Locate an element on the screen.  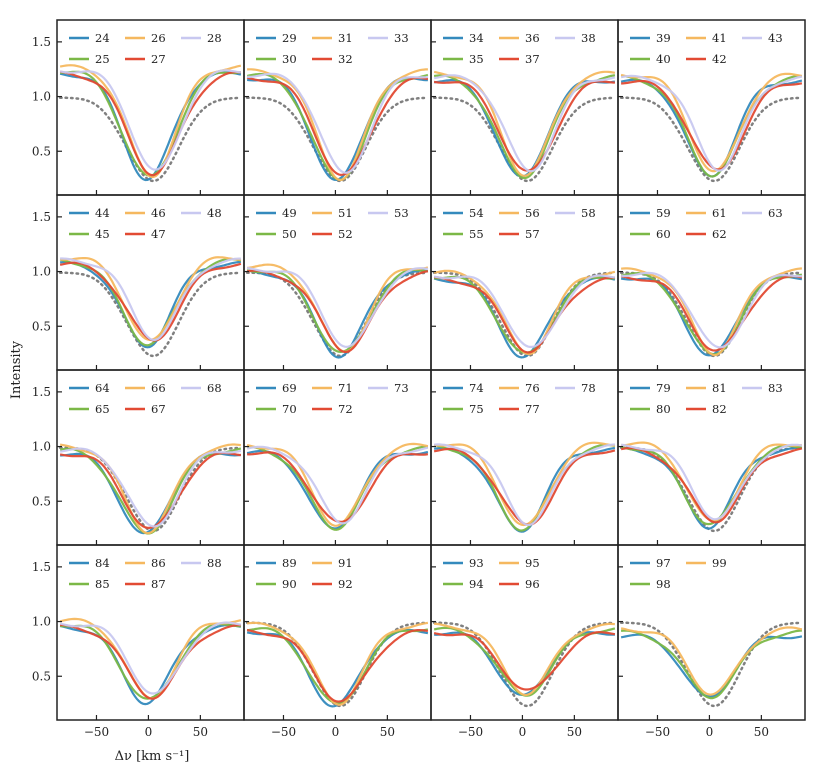
panel-11: 74 75 76 77 78 is located at coordinates (524, 457).